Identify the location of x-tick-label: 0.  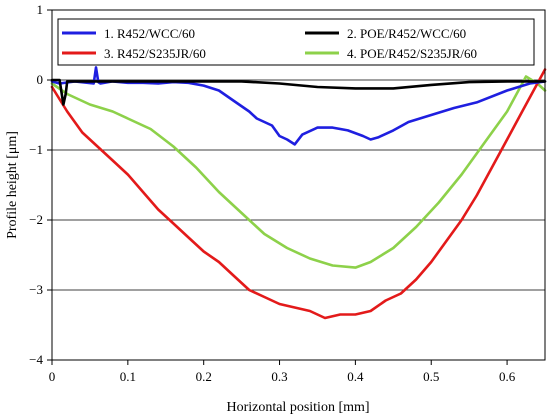
(52, 376).